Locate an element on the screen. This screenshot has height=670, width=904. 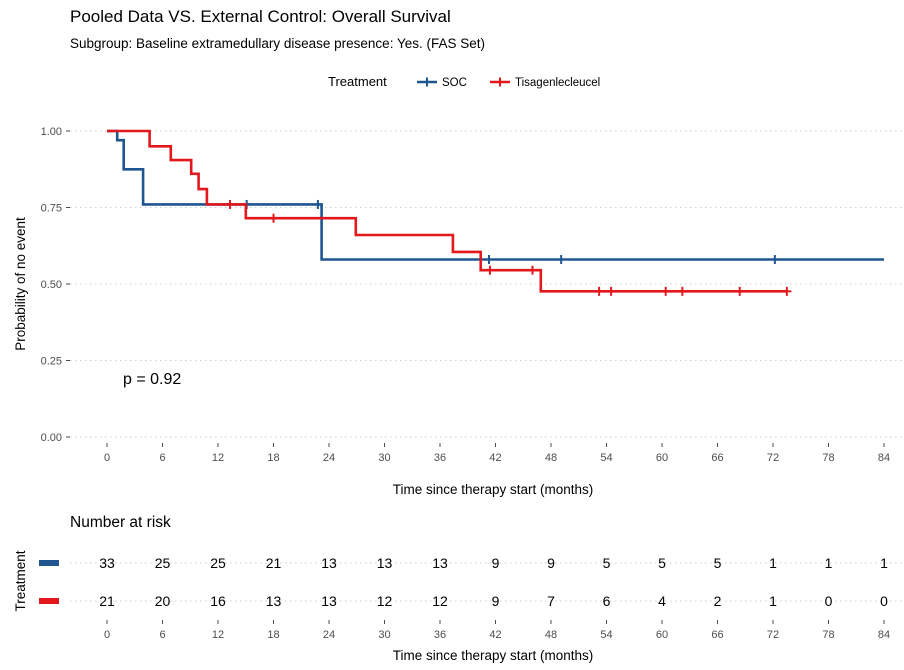
risk-table-title: Number at risk is located at coordinates (120, 522).